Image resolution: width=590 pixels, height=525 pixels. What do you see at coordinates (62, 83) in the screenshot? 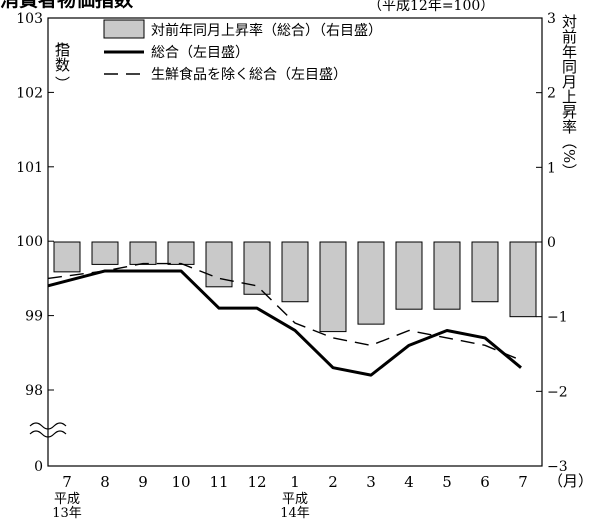
I see `left-axis-close-paren: ︶` at bounding box center [62, 83].